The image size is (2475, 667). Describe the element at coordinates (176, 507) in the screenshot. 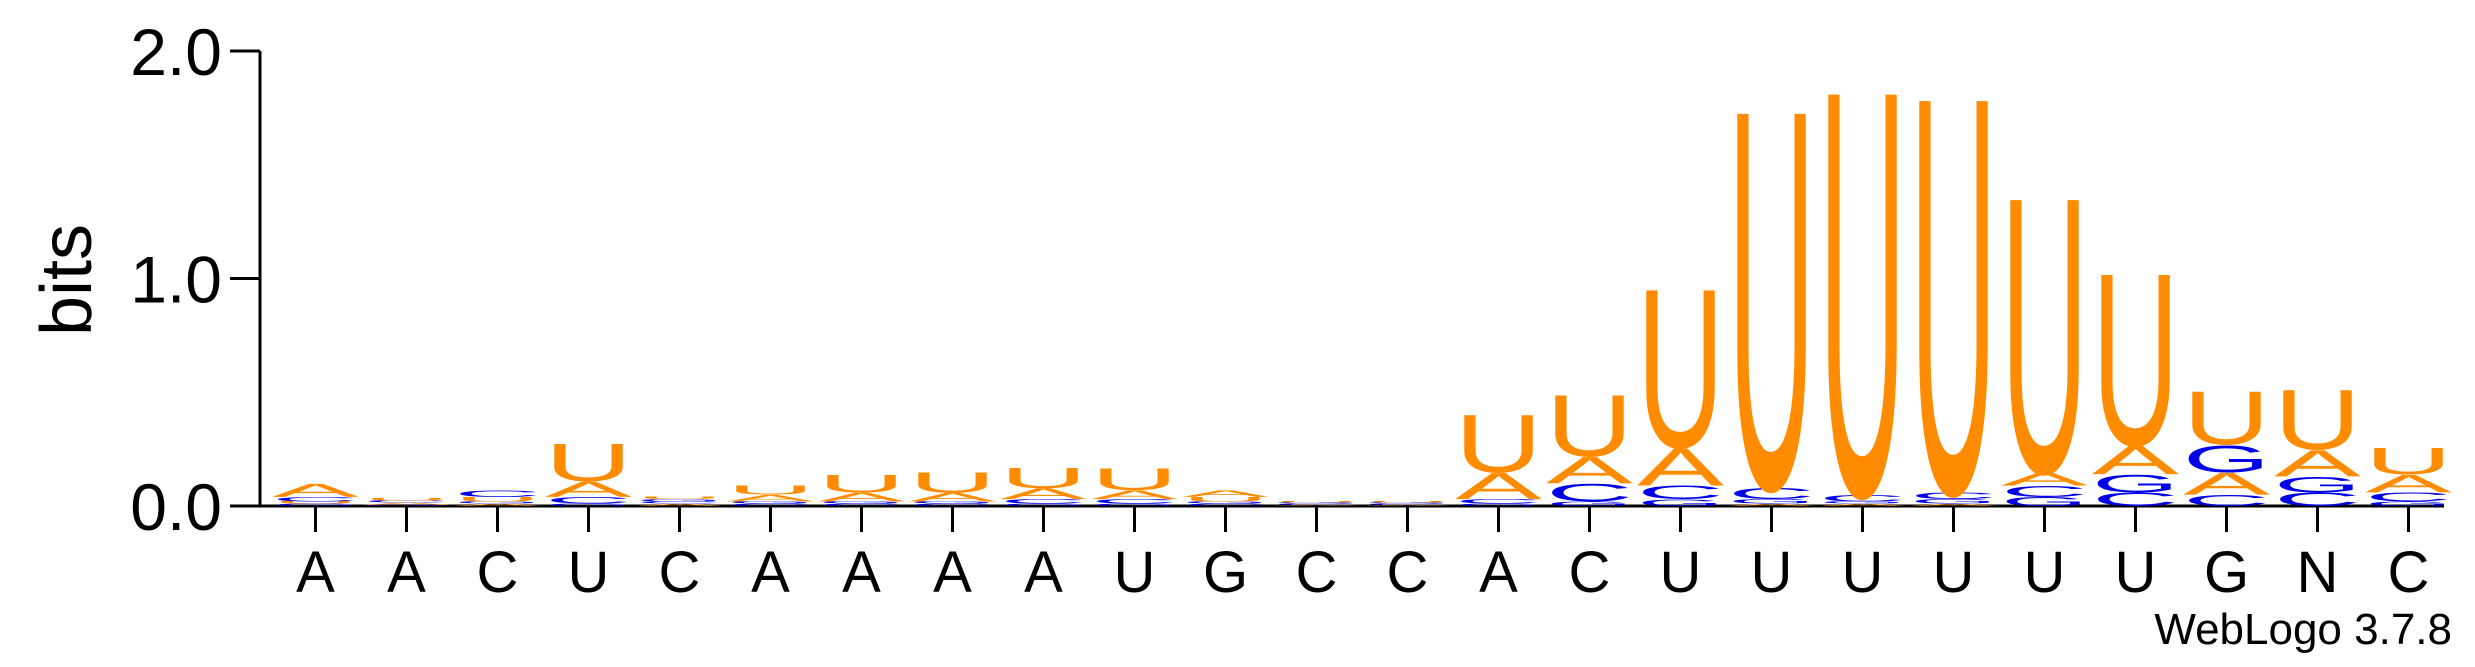

I see `y-tick-label: 0.0` at that location.